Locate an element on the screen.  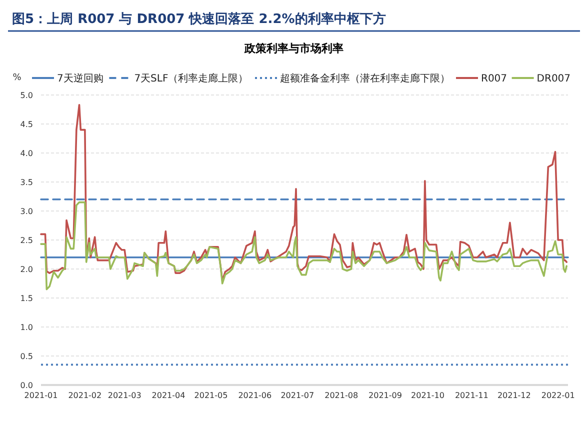
y-tick-label: 1.5 is located at coordinates (26, 298).